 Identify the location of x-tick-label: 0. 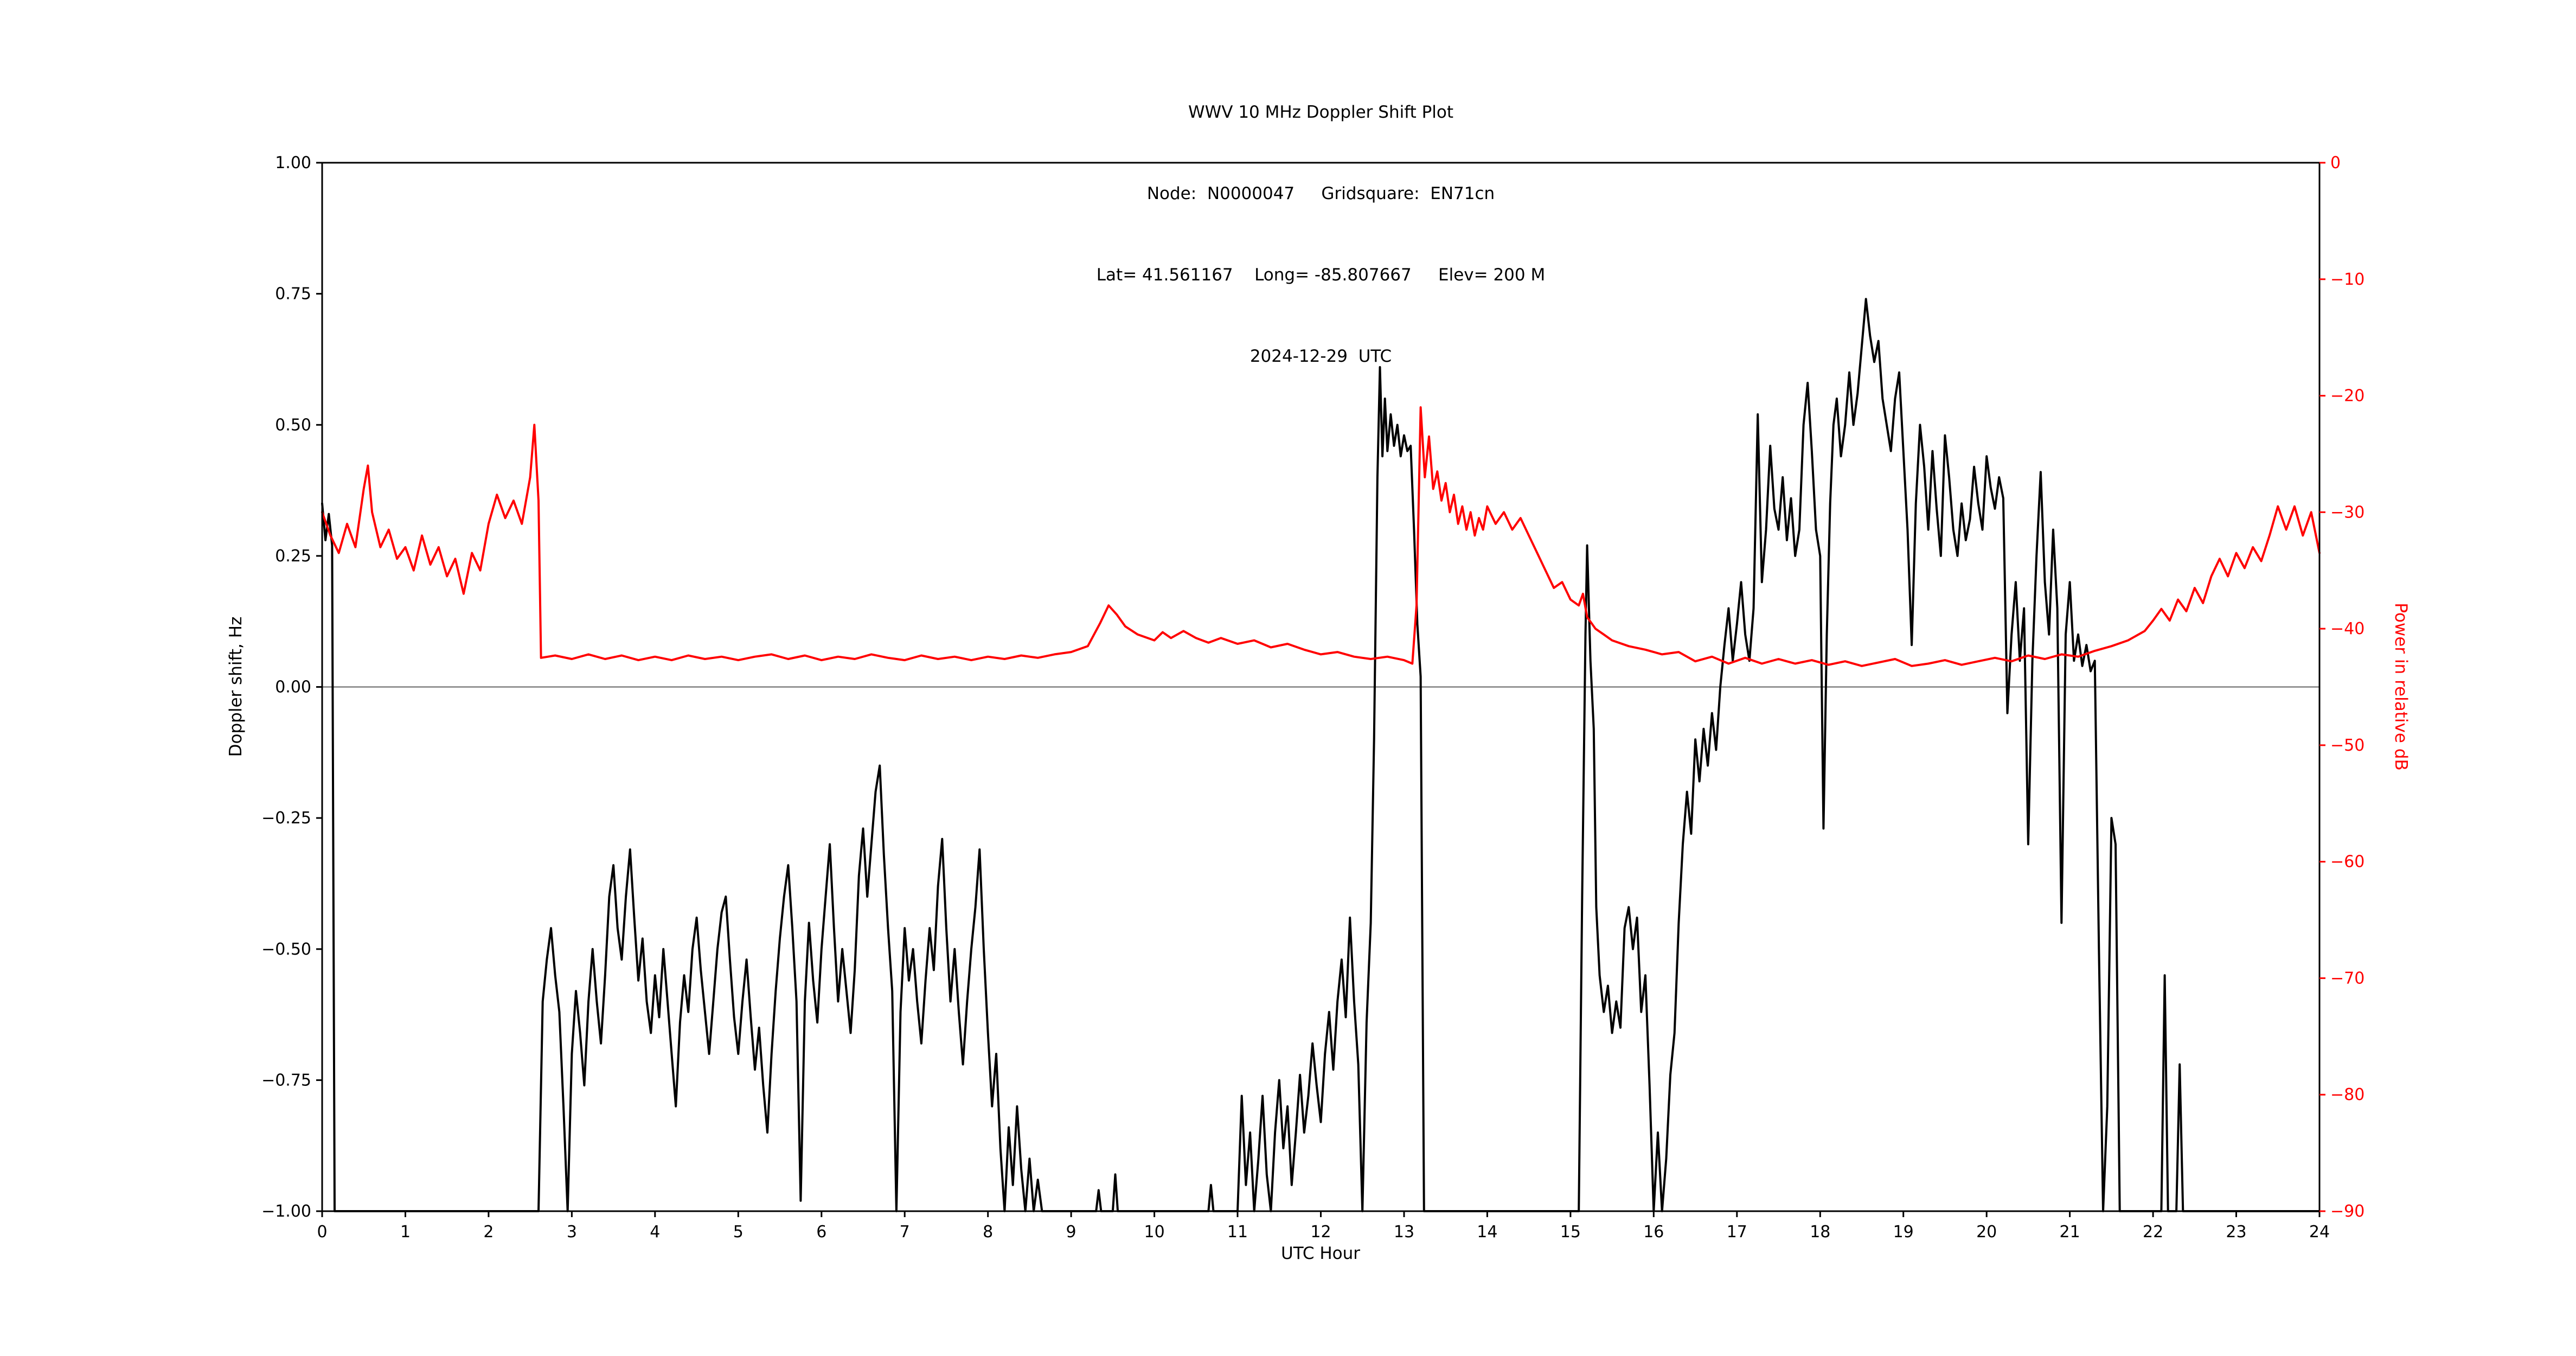
(322, 1232).